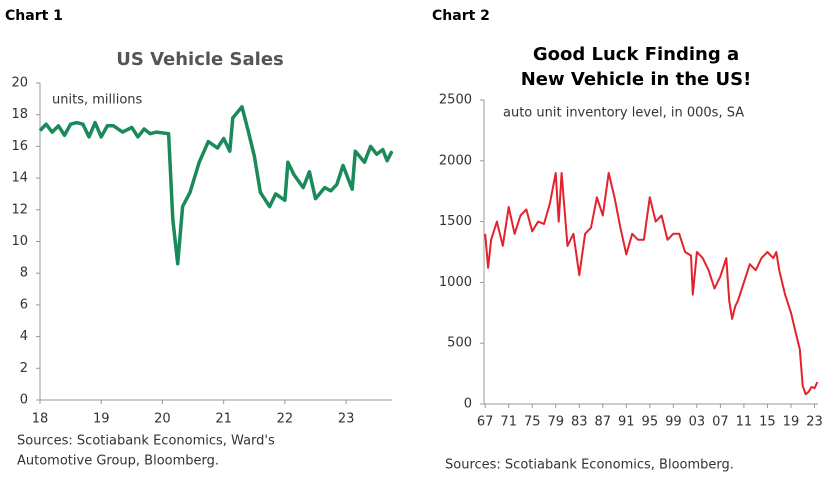 This screenshot has height=483, width=828. What do you see at coordinates (40, 419) in the screenshot?
I see `x-tick-label: 18` at bounding box center [40, 419].